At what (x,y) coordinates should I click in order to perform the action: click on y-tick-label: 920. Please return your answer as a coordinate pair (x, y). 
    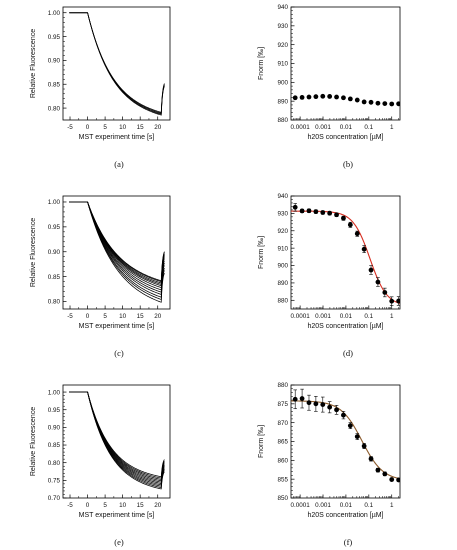
    Looking at the image, I should click on (282, 231).